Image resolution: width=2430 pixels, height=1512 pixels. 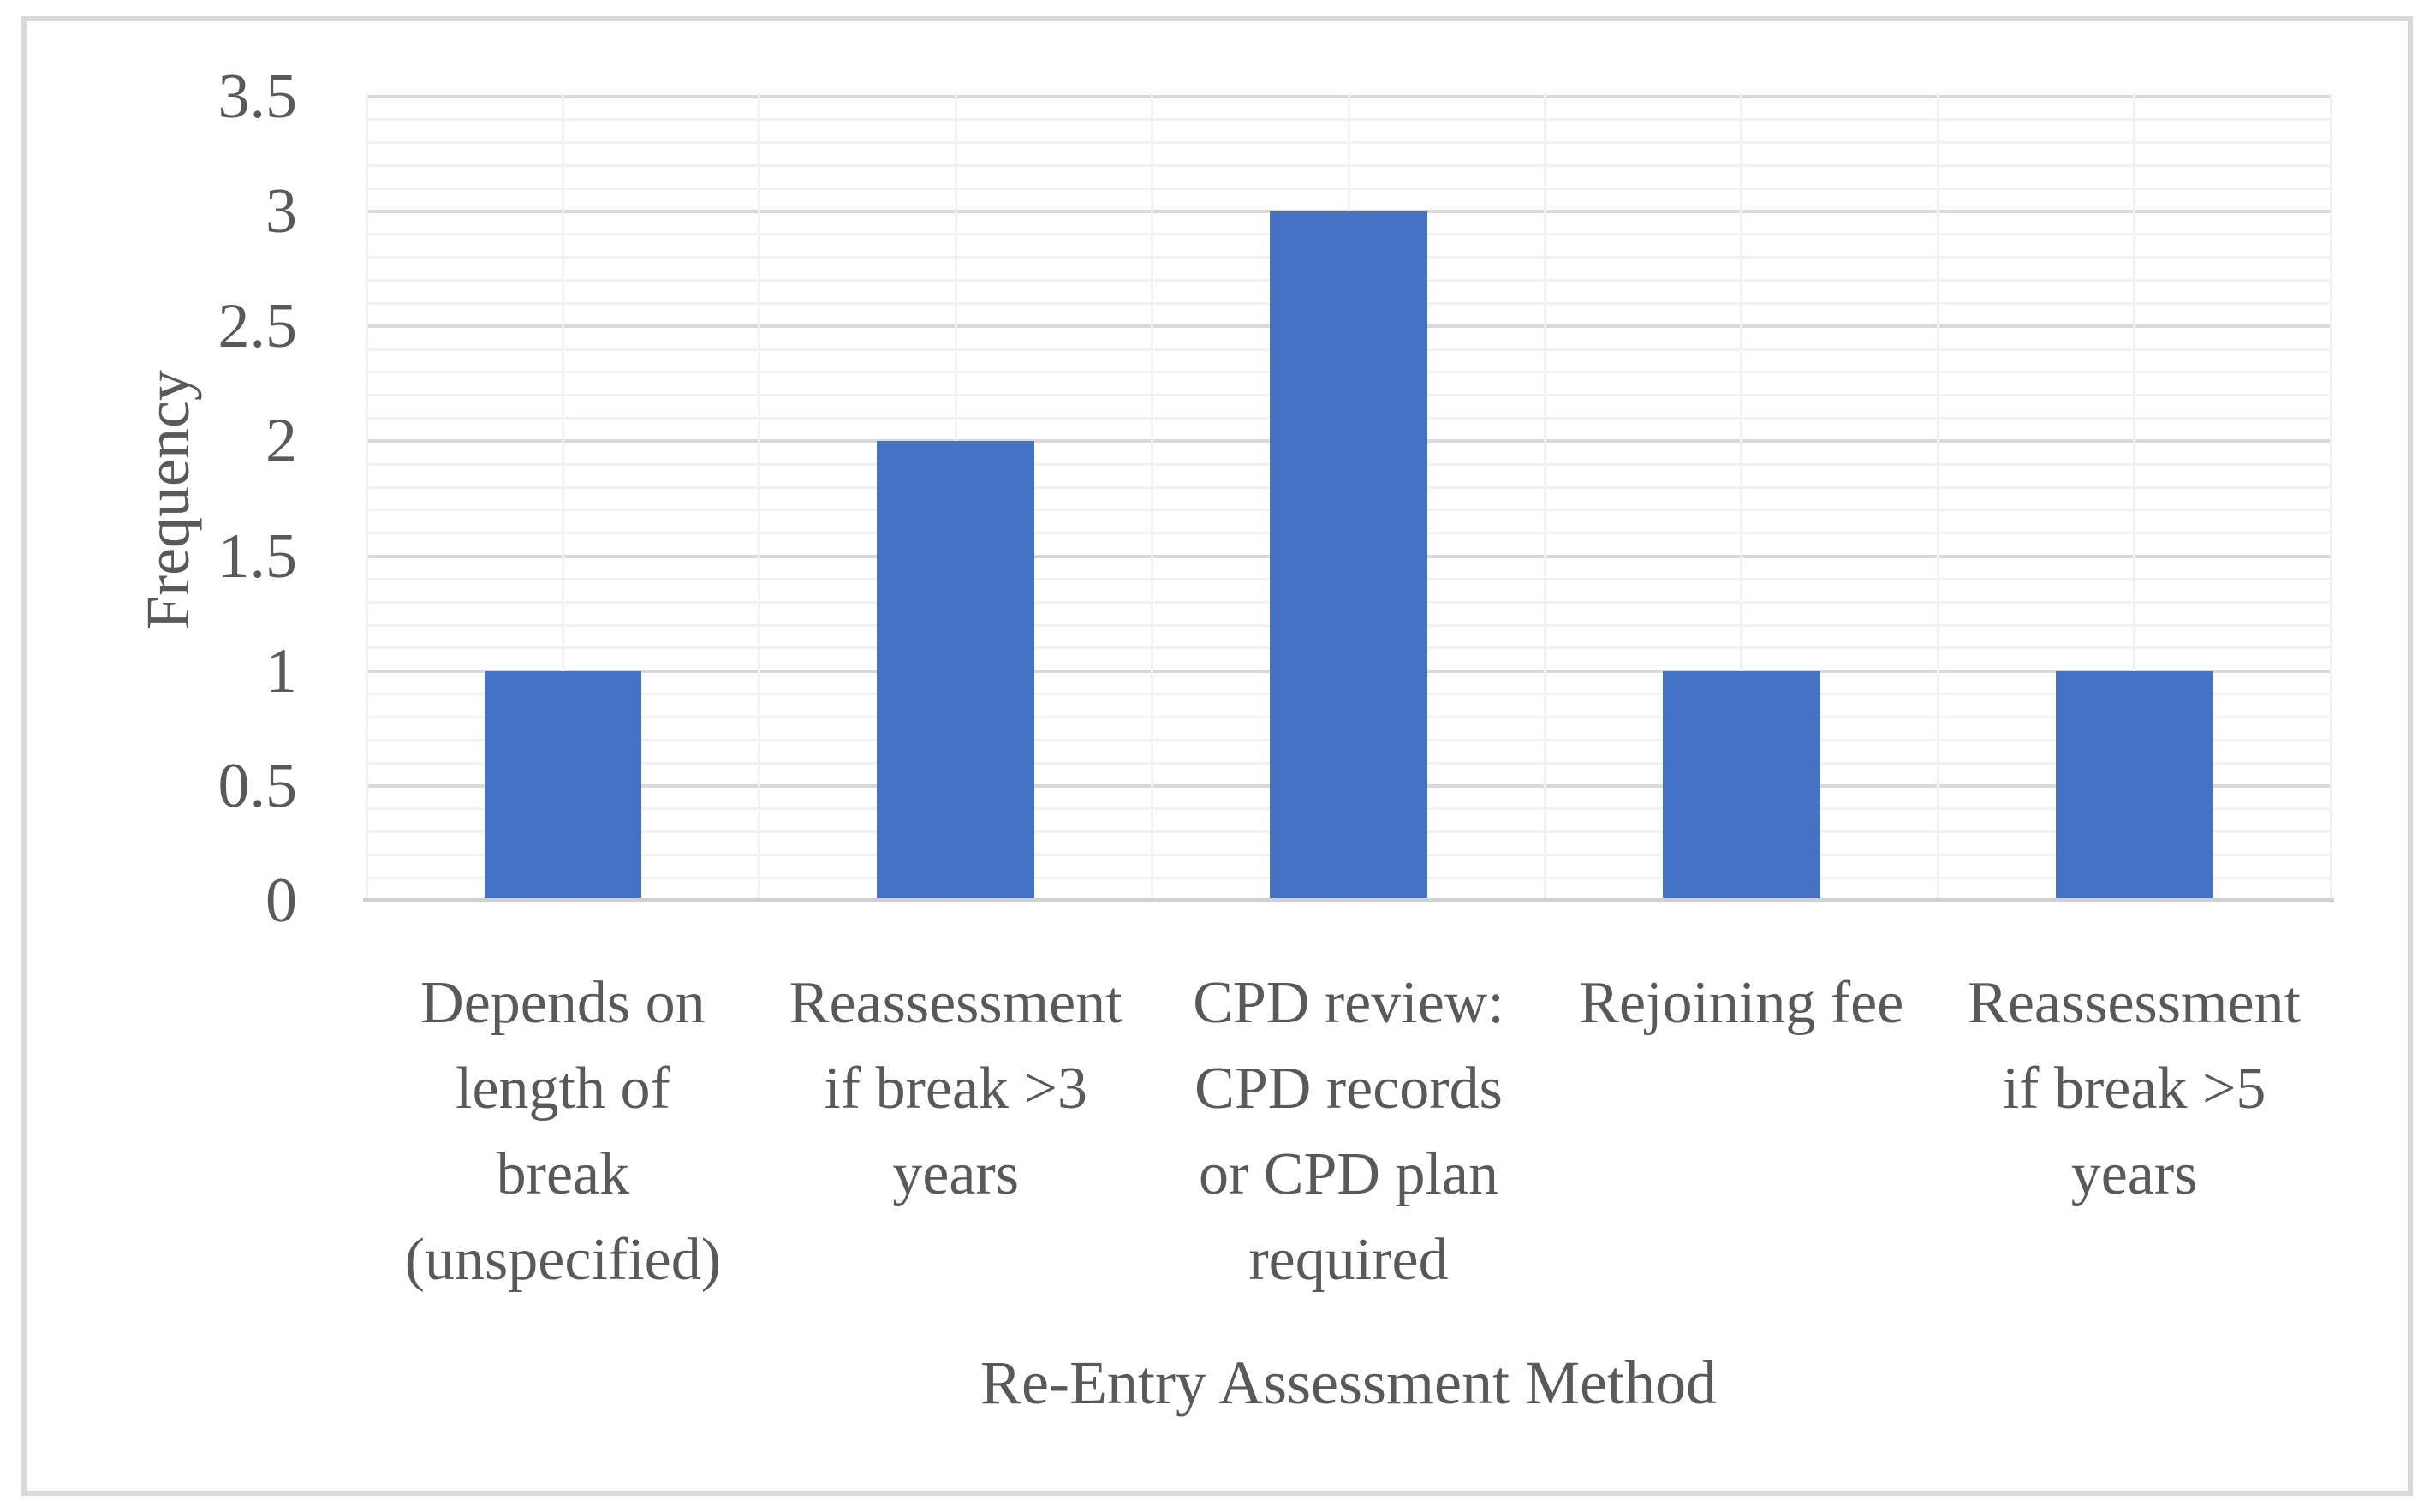 What do you see at coordinates (281, 670) in the screenshot?
I see `y-tick-label-1: 1` at bounding box center [281, 670].